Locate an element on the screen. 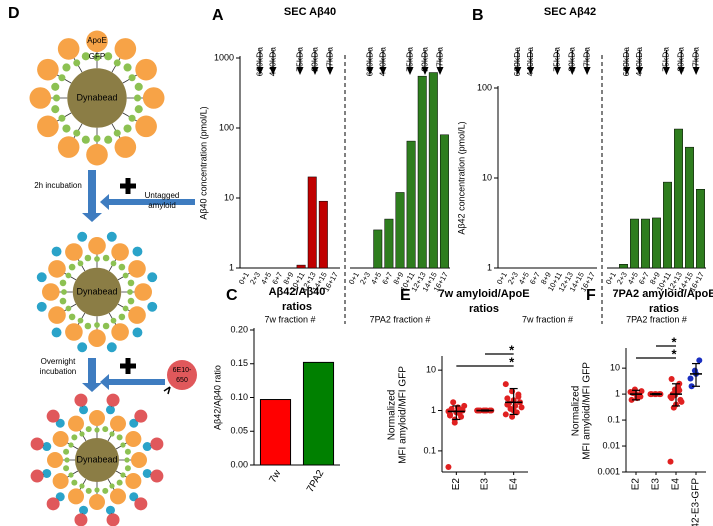  panel-letter: A is located at coordinates (218, 15).